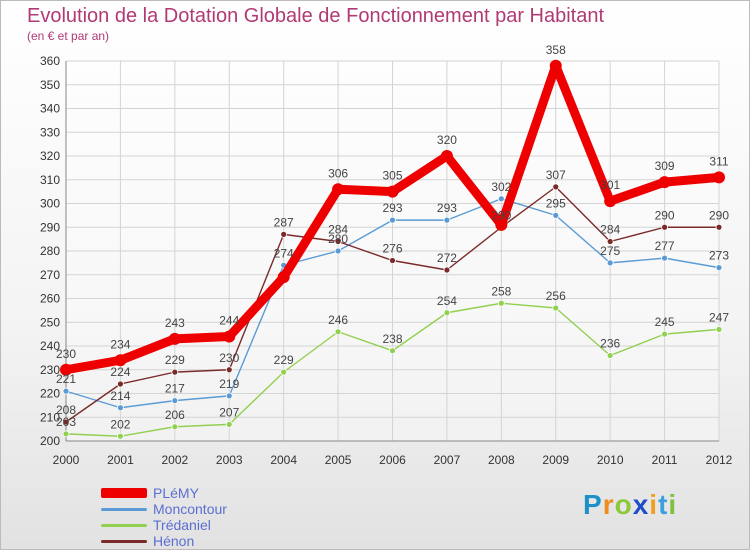 This screenshot has height=551, width=750. What do you see at coordinates (120, 344) in the screenshot?
I see `data-label: 234` at bounding box center [120, 344].